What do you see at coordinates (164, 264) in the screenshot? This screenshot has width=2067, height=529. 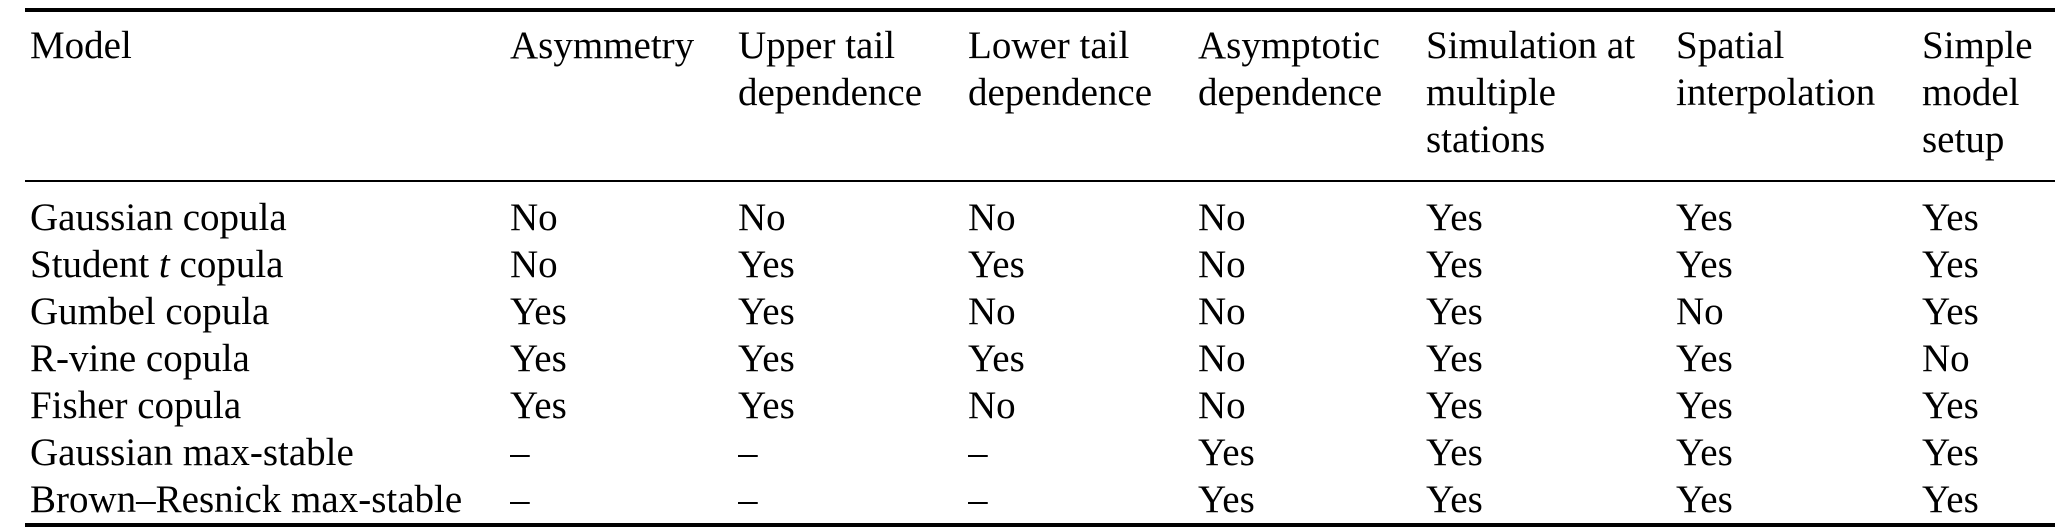 I see `model-name-italic-segment: t` at bounding box center [164, 264].